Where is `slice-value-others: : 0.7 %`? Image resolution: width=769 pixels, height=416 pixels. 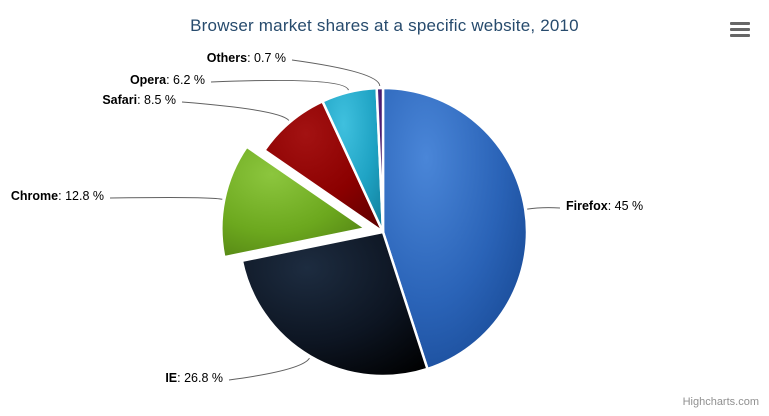 slice-value-others: : 0.7 % is located at coordinates (266, 58).